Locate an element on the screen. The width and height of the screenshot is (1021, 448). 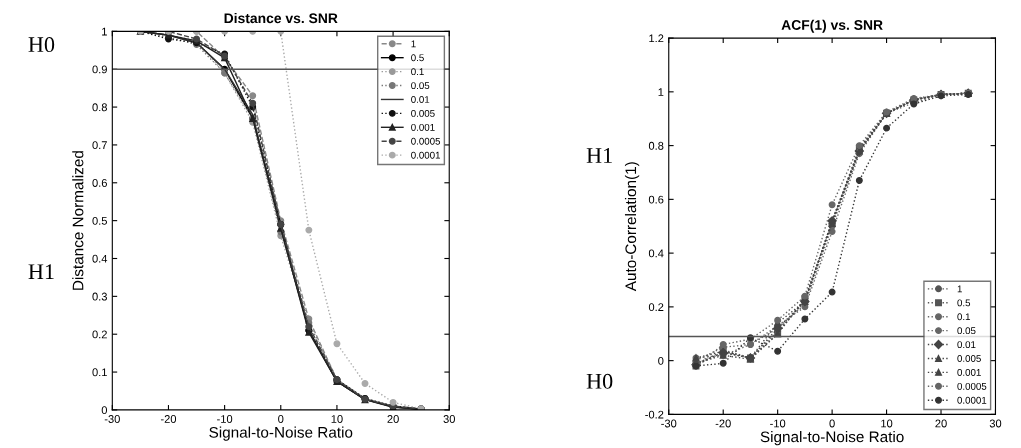
y-tick-label: -0.2 is located at coordinates (654, 414).